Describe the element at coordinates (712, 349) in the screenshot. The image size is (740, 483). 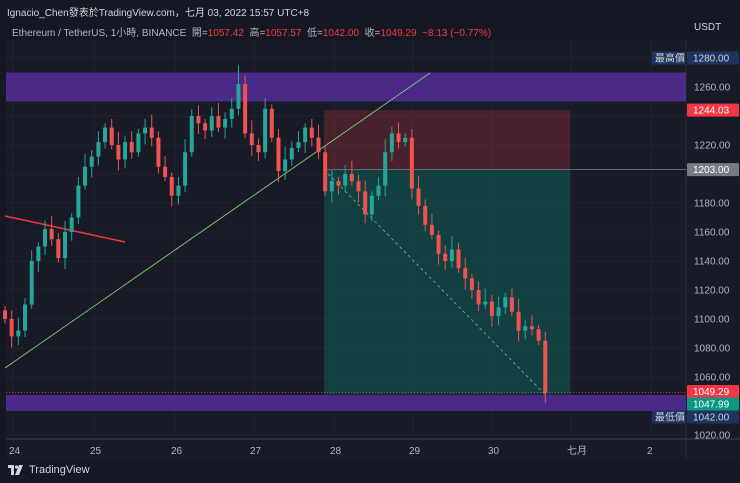
I see `y-tick-label: 1080.00` at that location.